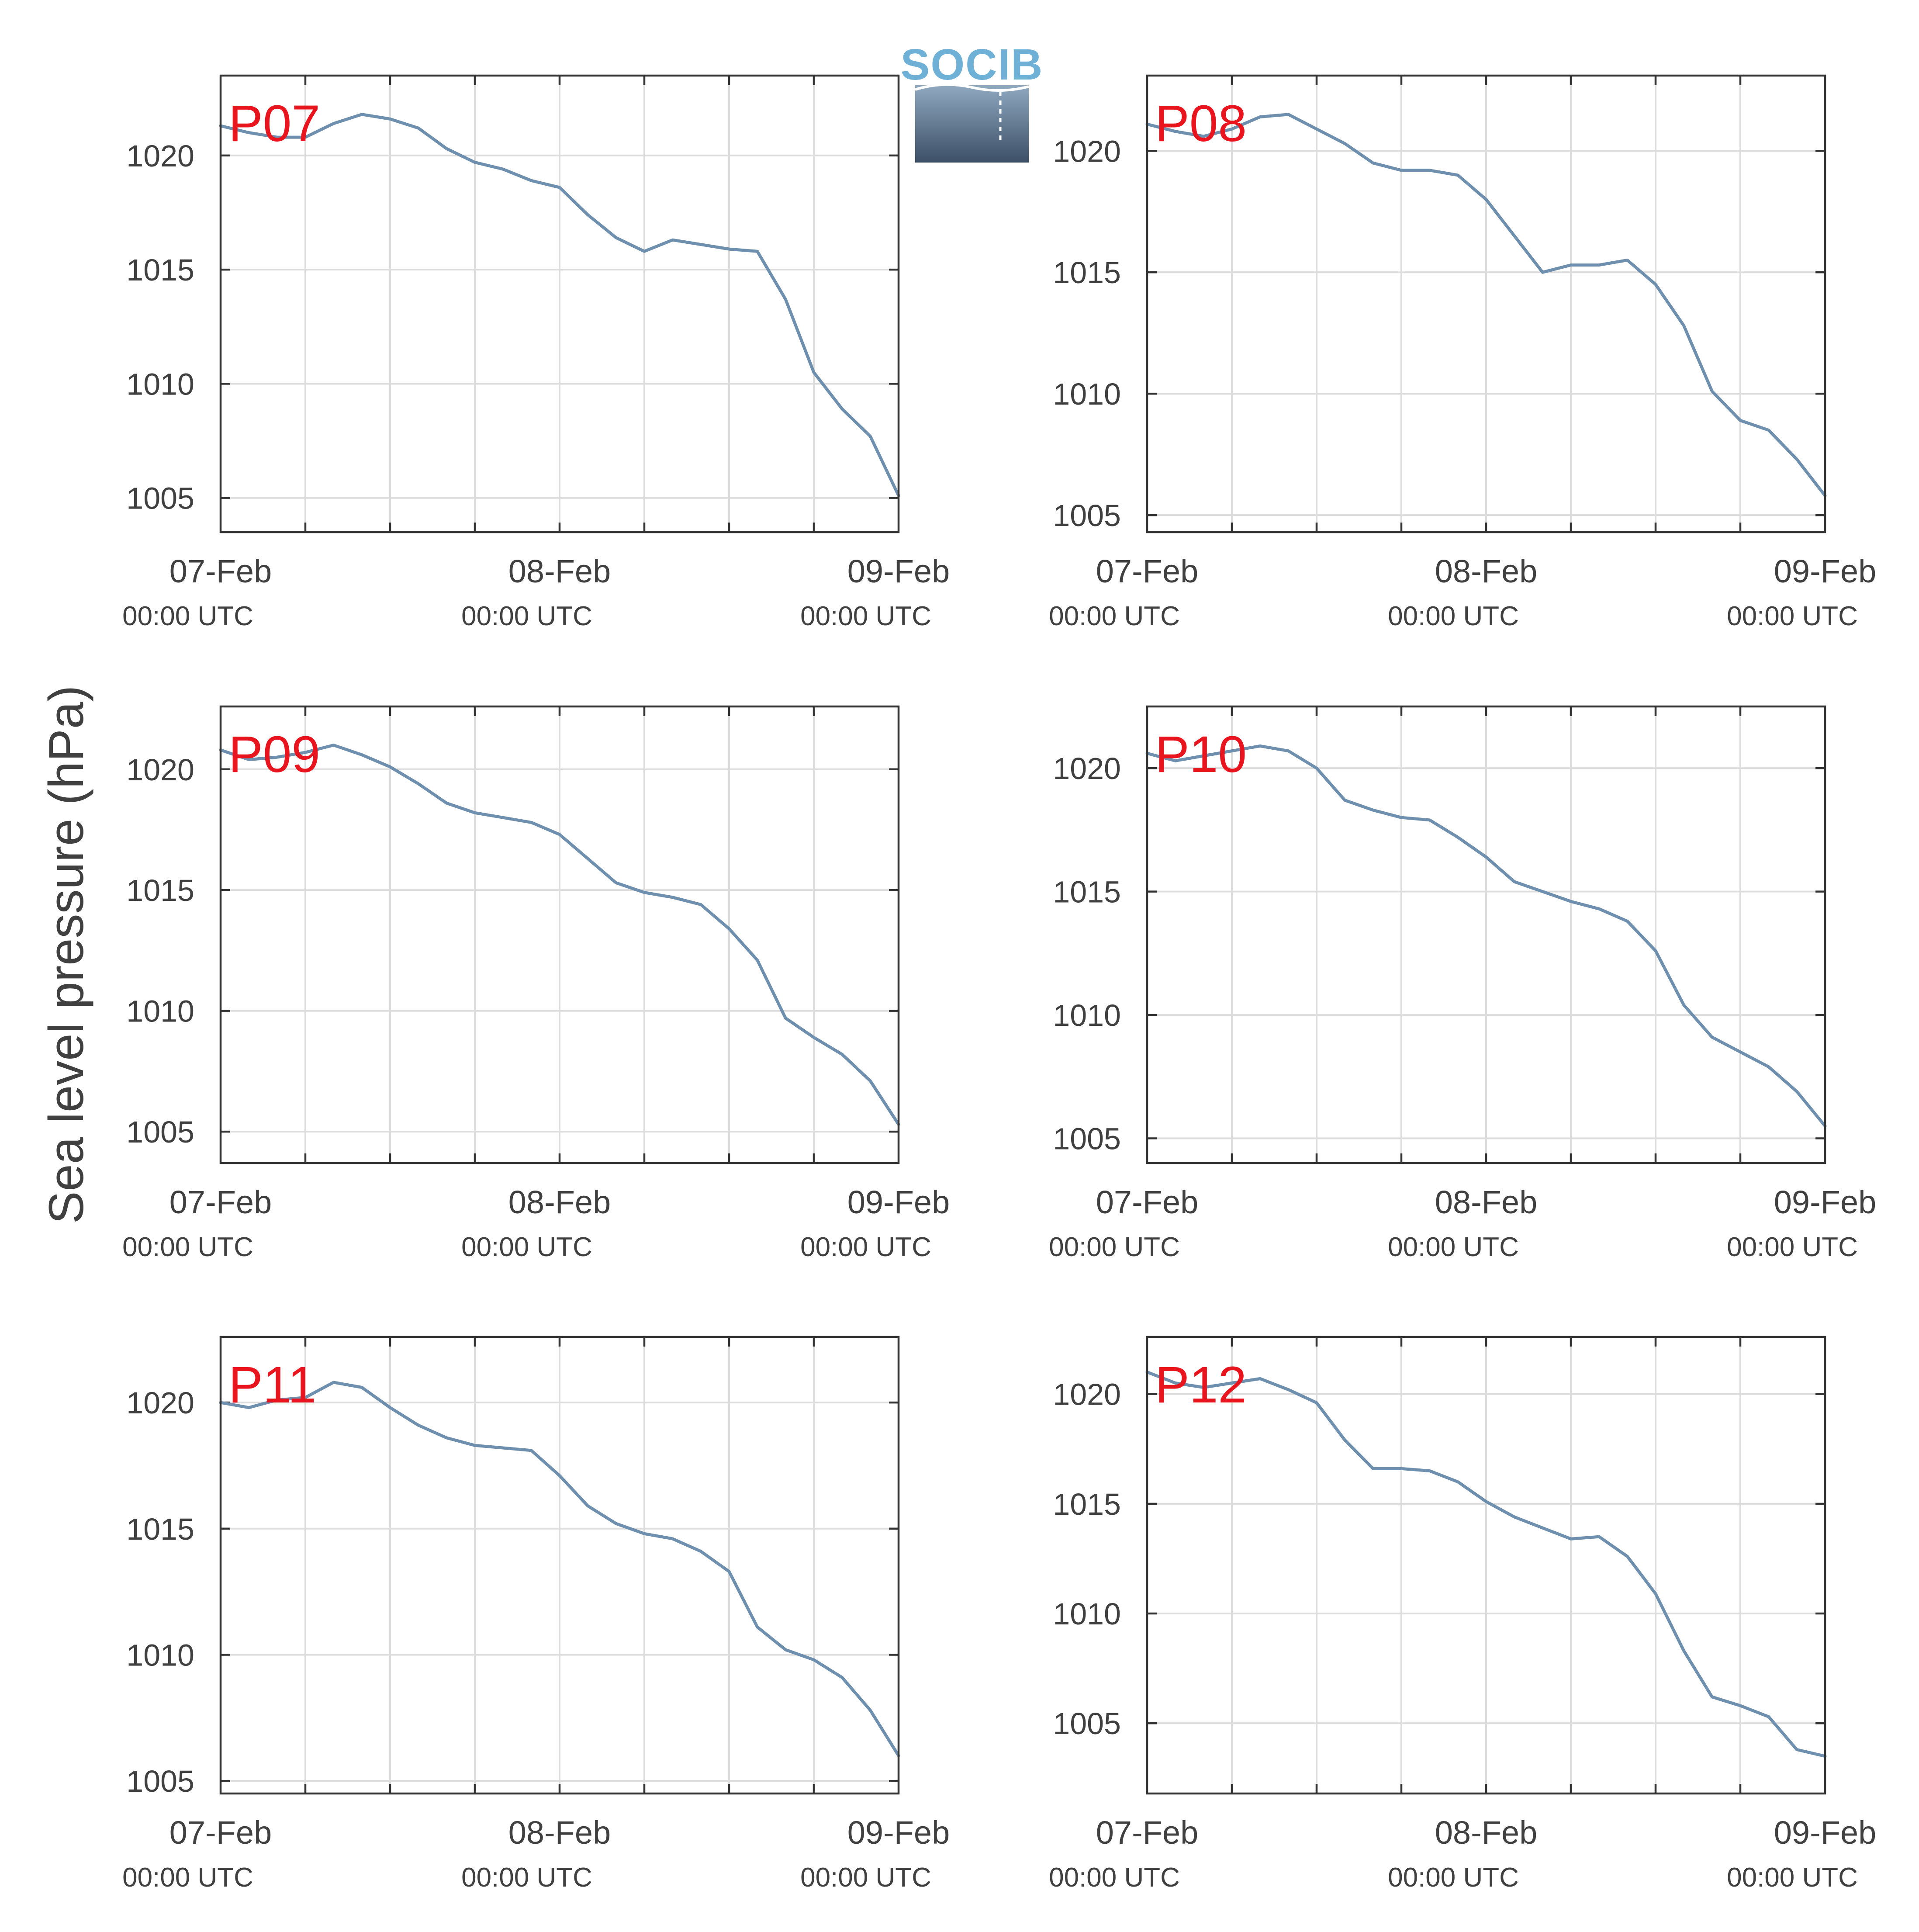 This screenshot has height=1932, width=1919. Describe the element at coordinates (973, 64) in the screenshot. I see `socib-logo-text: SOCIB` at that location.